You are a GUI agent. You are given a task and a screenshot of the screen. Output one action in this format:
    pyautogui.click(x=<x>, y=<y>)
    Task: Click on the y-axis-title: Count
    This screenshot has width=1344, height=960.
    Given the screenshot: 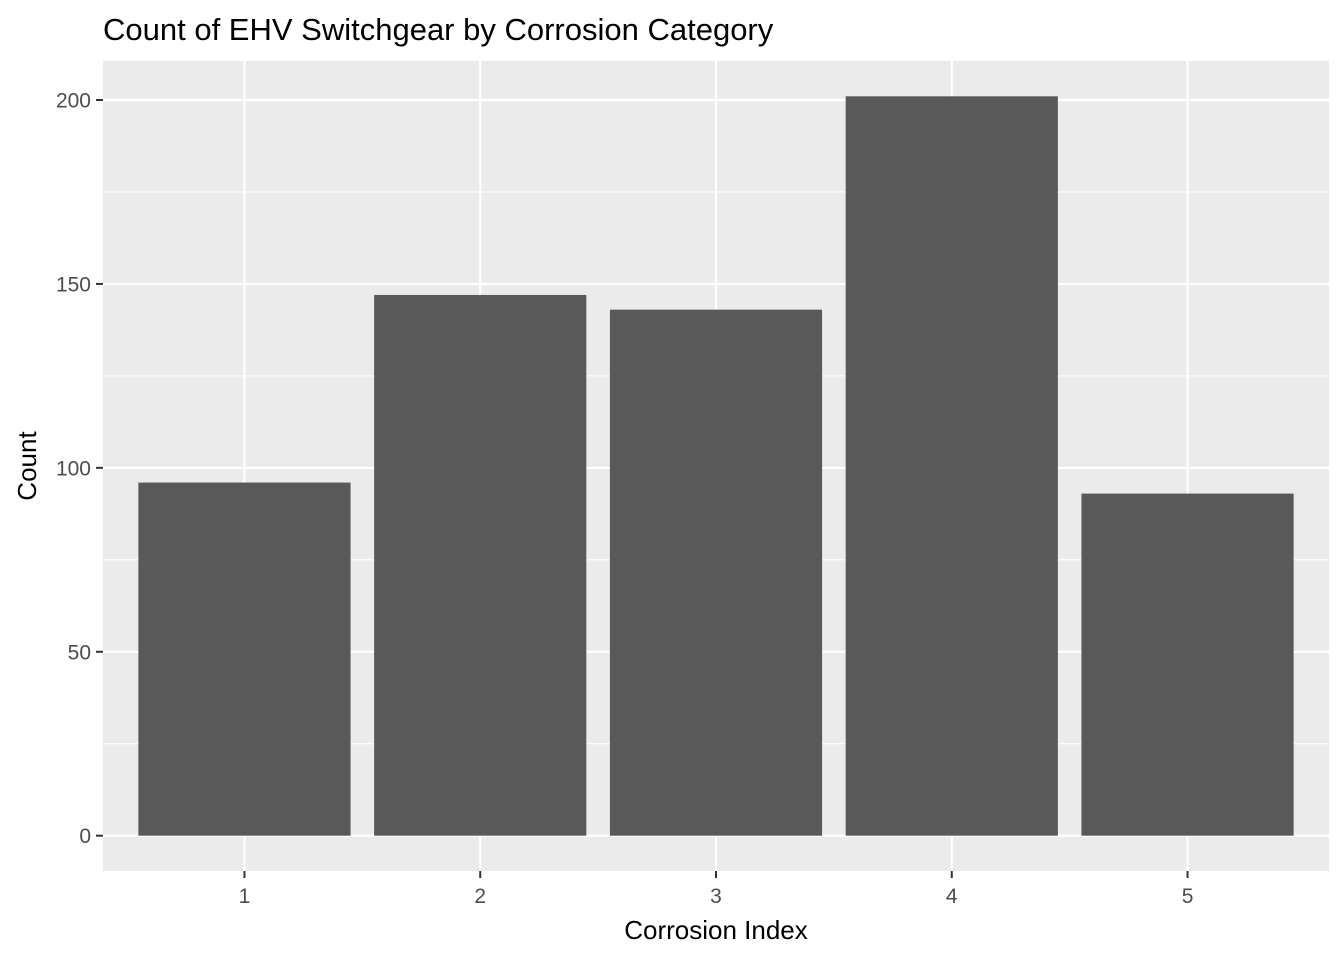 What is the action you would take?
    pyautogui.click(x=27, y=466)
    